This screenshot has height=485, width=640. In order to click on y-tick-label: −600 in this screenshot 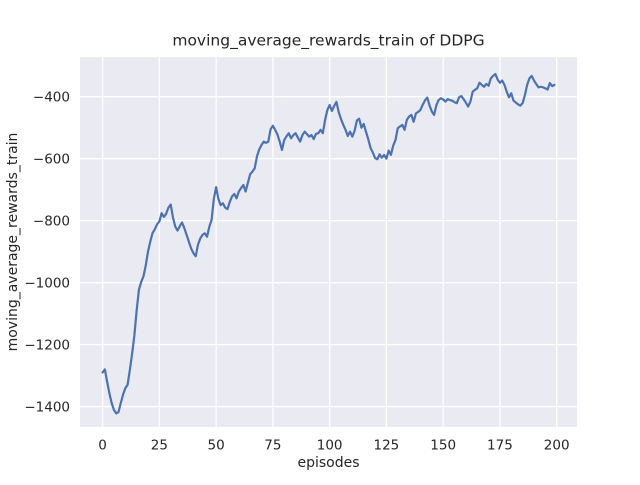, I will do `click(51, 159)`.